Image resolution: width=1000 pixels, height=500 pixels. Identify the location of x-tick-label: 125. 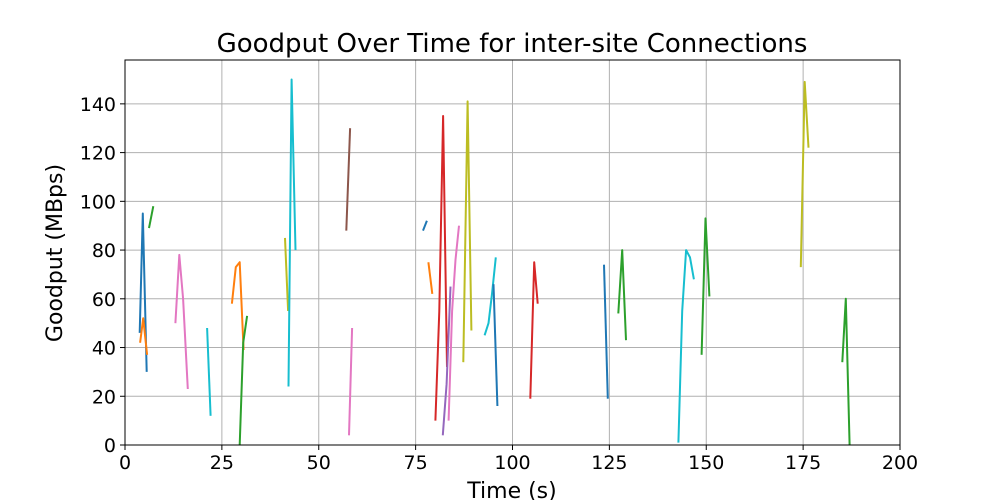
(609, 463).